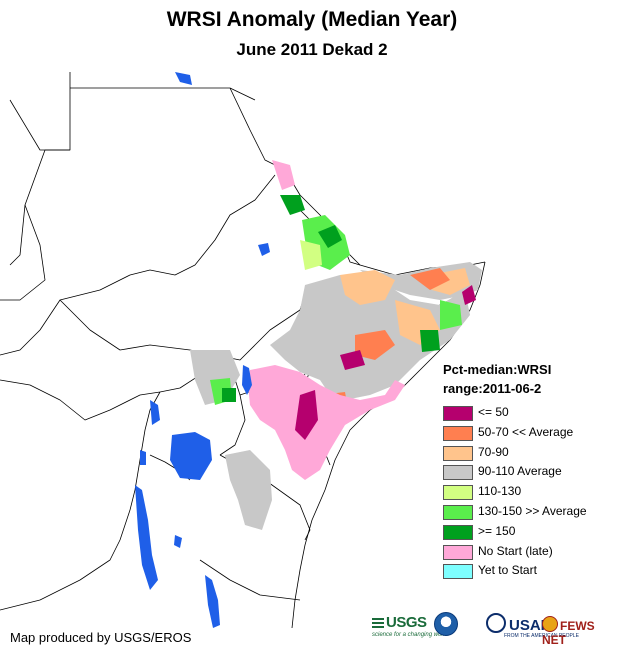  Describe the element at coordinates (311, 255) in the screenshot. I see `region-110-130-eritrea` at that location.